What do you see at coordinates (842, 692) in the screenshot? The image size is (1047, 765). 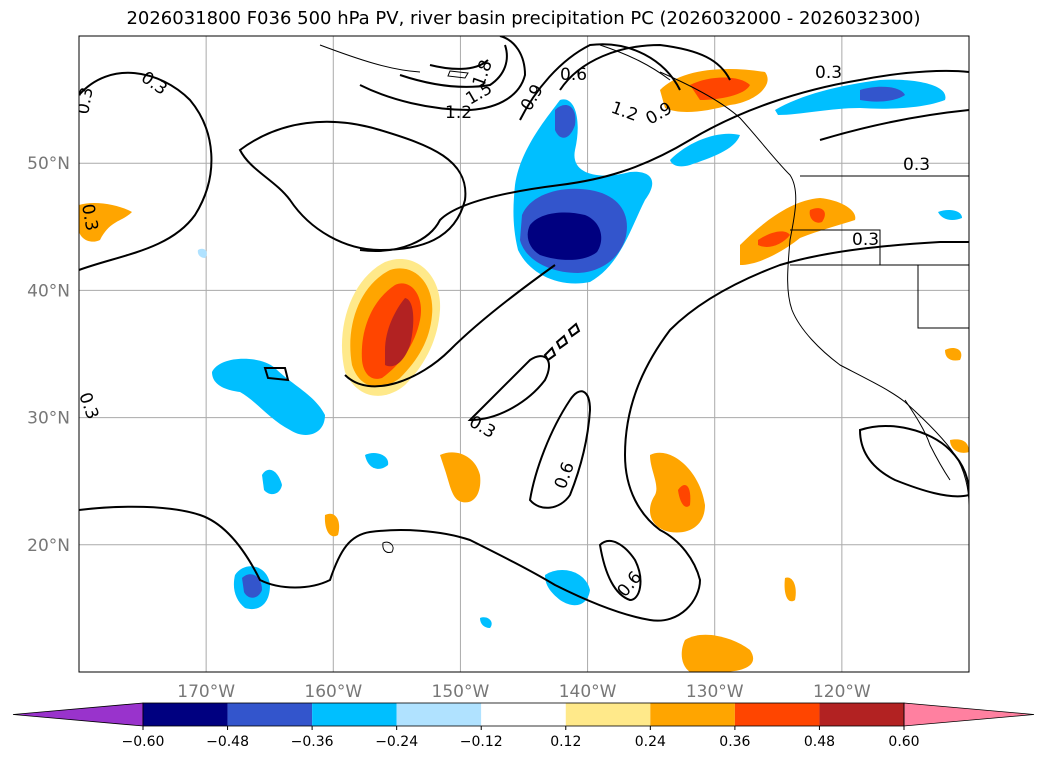 I see `longitude-label: 120°W` at bounding box center [842, 692].